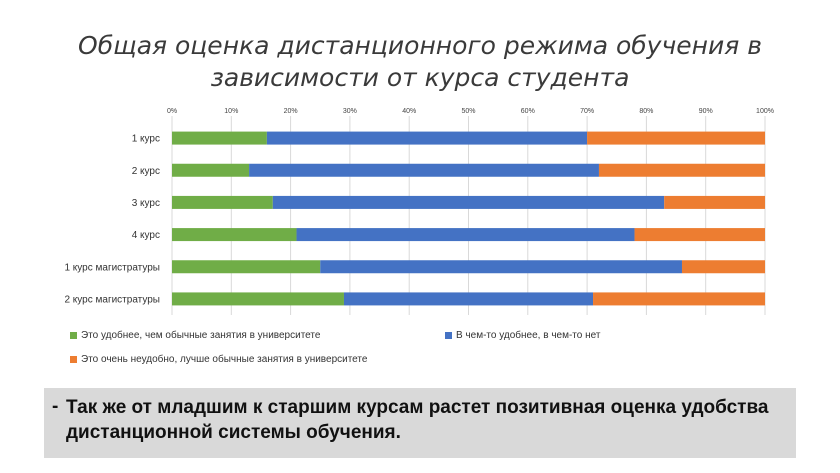  What do you see at coordinates (291, 111) in the screenshot?
I see `x-tick-label: 20%` at bounding box center [291, 111].